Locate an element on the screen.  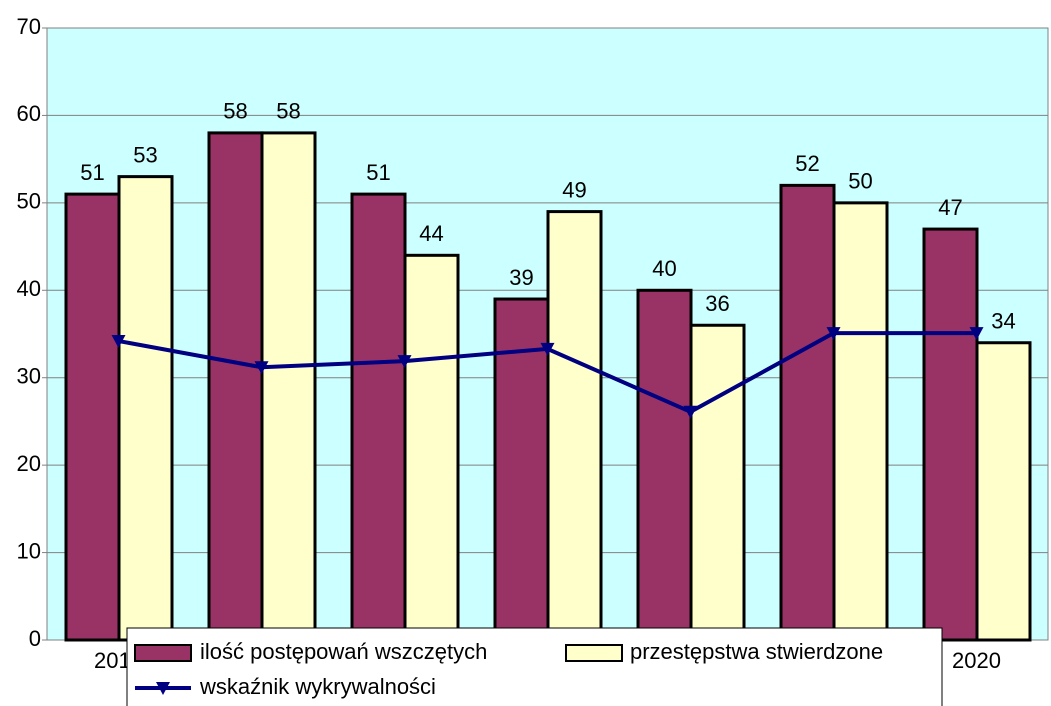
data-label: 50 is located at coordinates (860, 181).